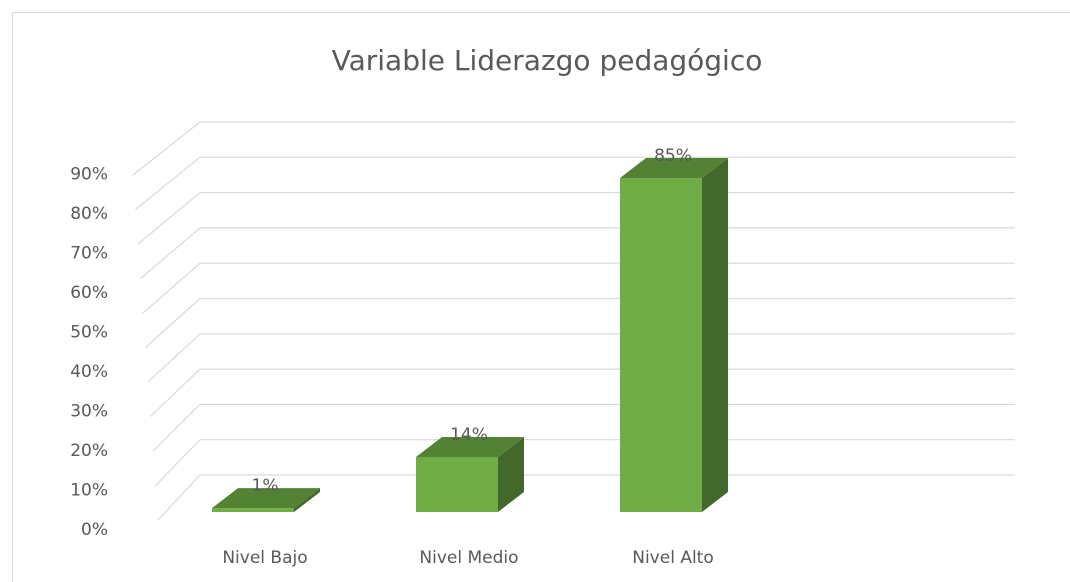 Image resolution: width=1070 pixels, height=582 pixels. What do you see at coordinates (89, 293) in the screenshot?
I see `y-tick-label: 60%` at bounding box center [89, 293].